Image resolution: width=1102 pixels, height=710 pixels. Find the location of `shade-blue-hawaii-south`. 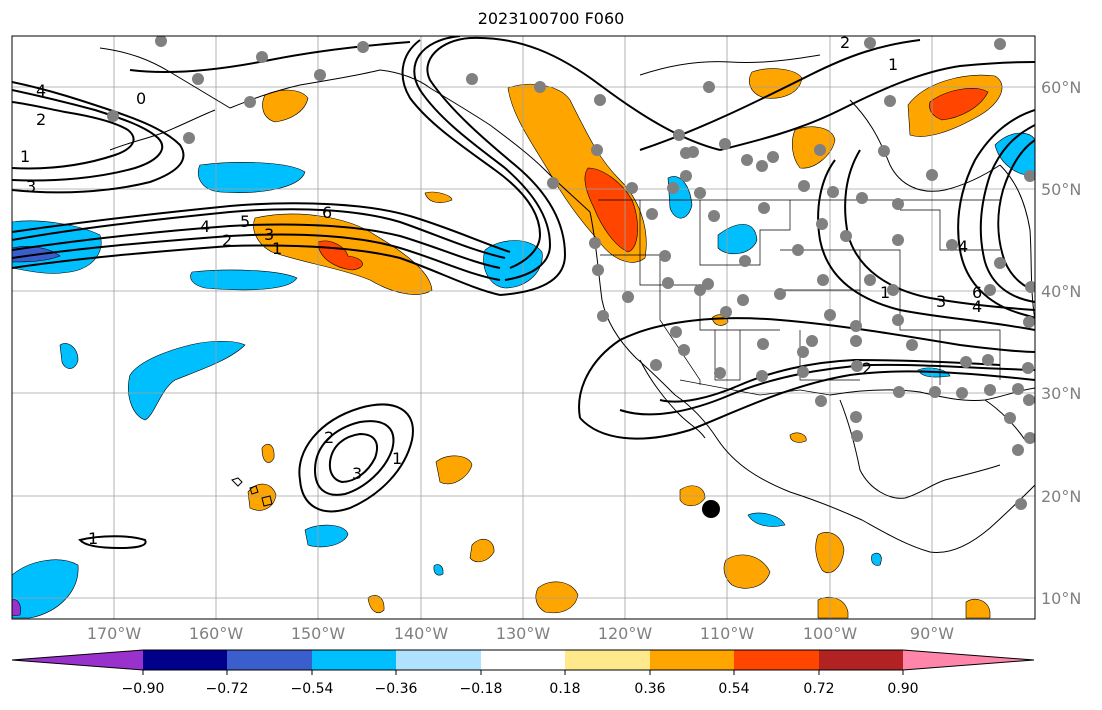

shade-blue-hawaii-south is located at coordinates (326, 536).